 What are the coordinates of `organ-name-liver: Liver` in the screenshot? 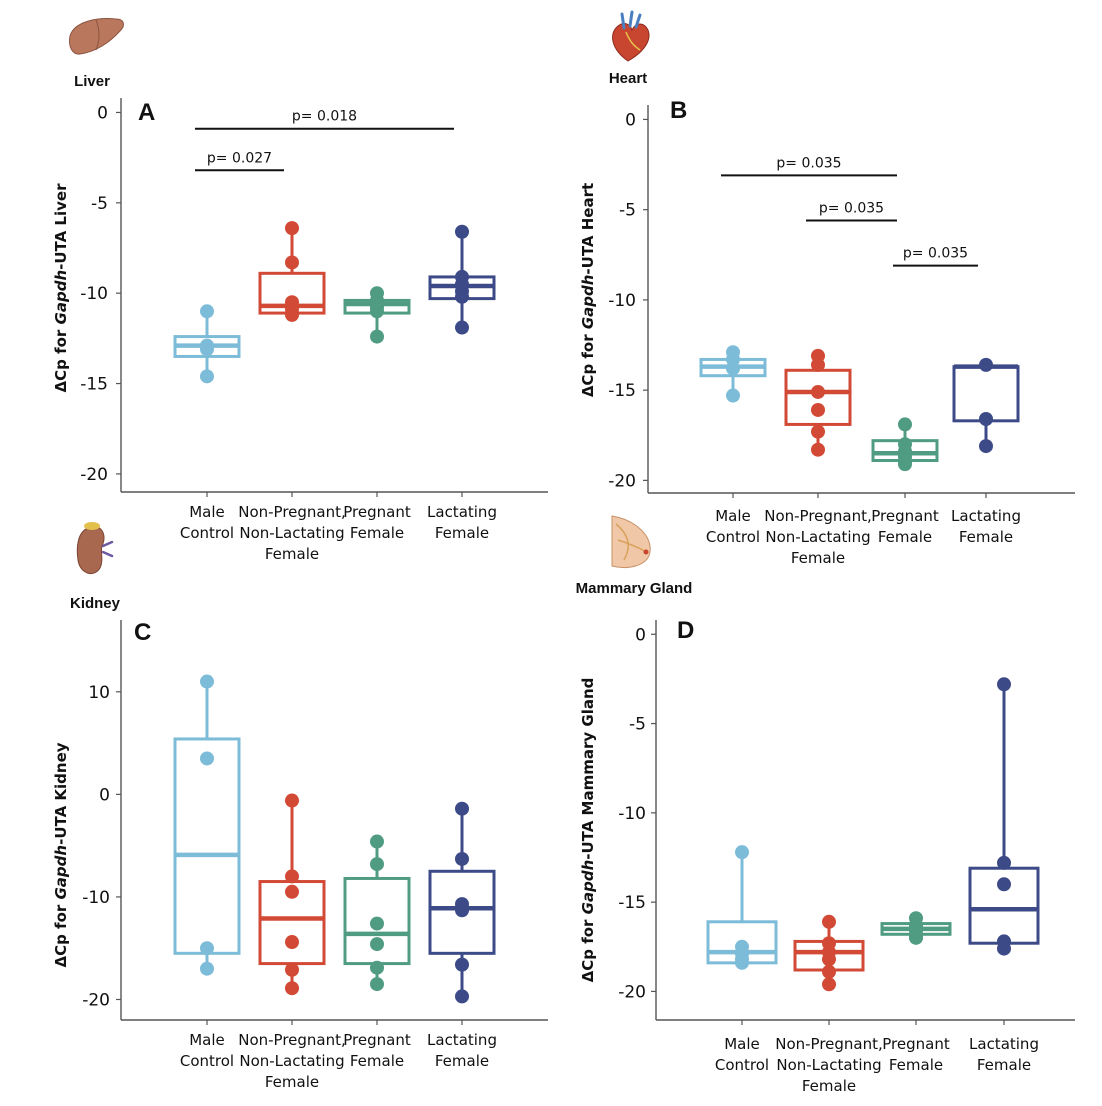 It's located at (92, 81).